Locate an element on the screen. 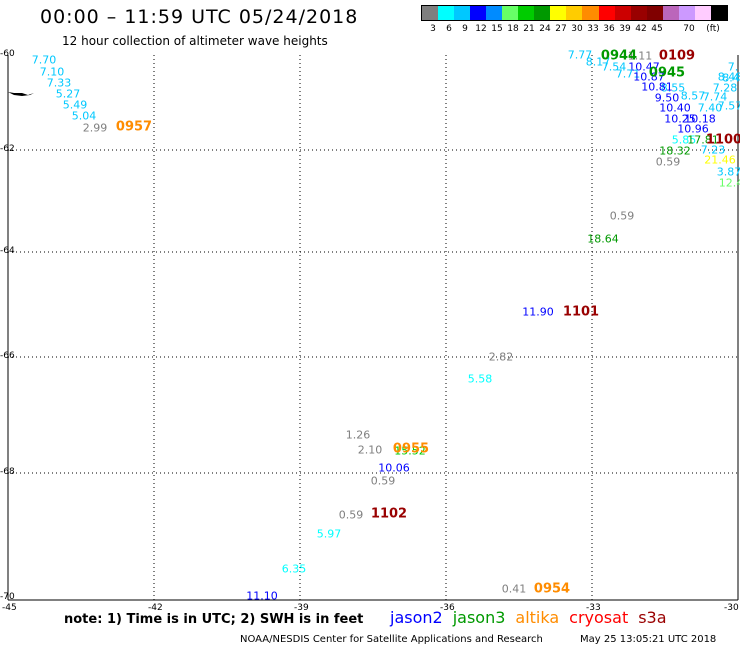  satellite-name: jason2 is located at coordinates (416, 617).